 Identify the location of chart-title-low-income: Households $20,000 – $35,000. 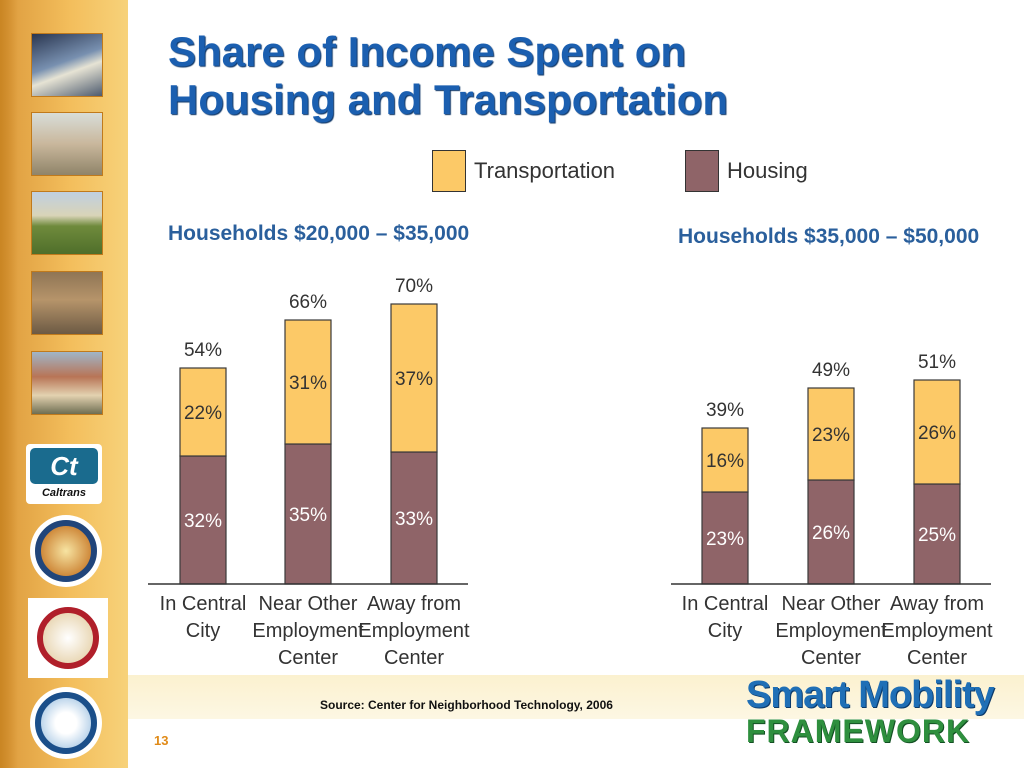
(319, 233).